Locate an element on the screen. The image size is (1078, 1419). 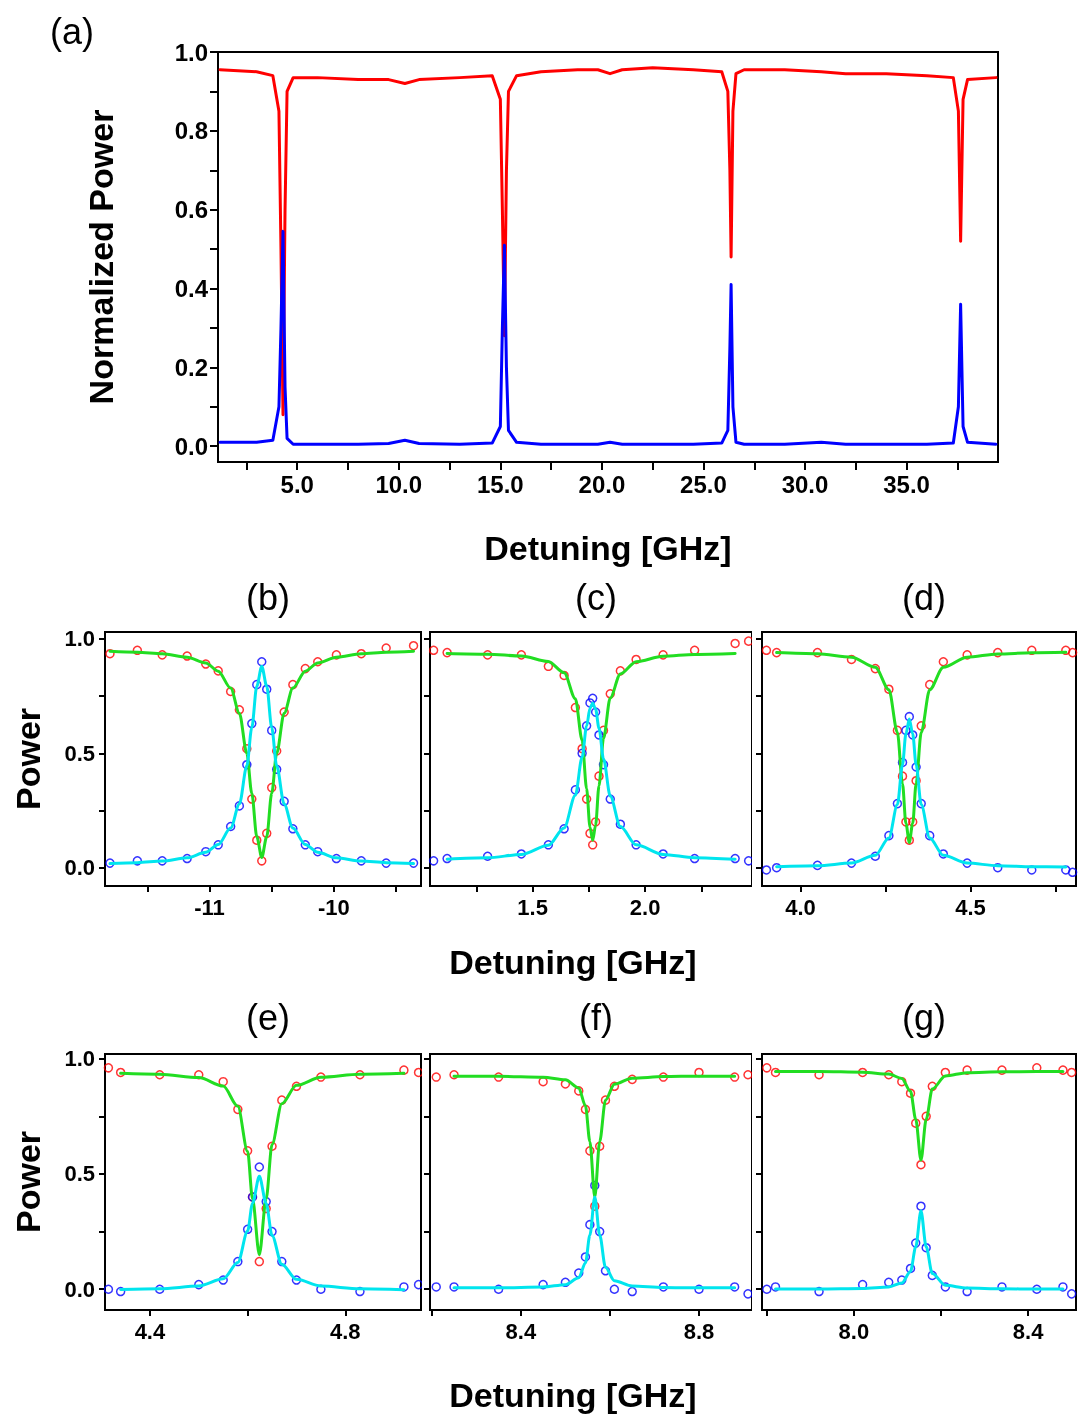
chart-title: (a) is located at coordinates (72, 31).